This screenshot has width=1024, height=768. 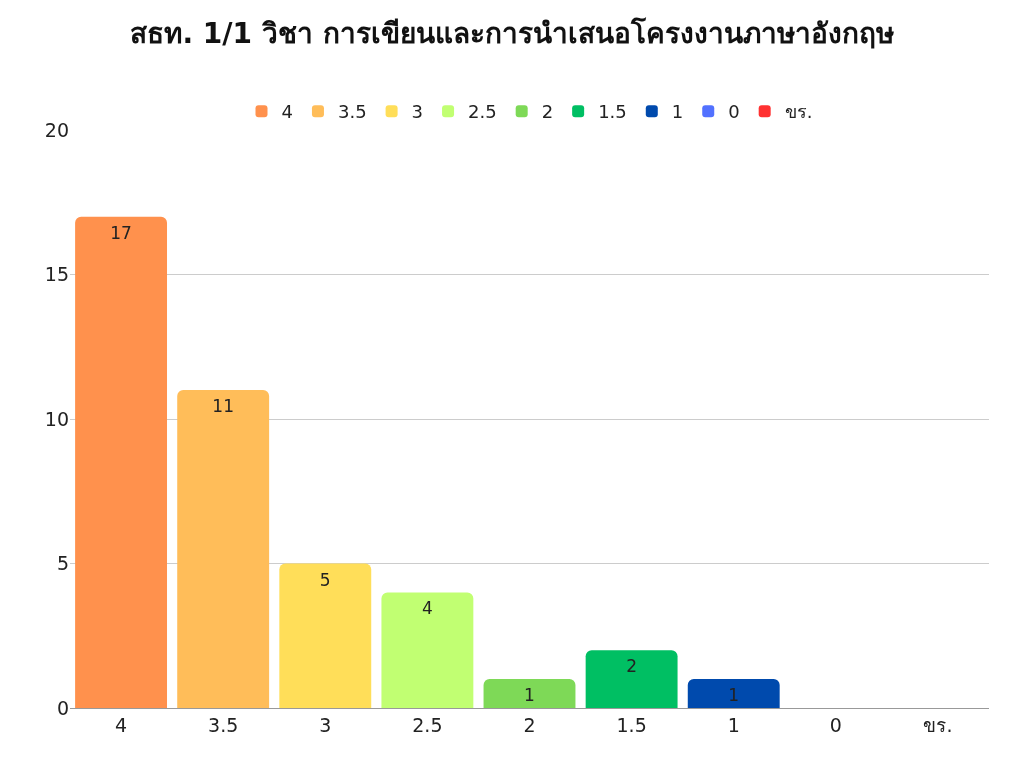 I want to click on x-tick-label: 4, so click(x=121, y=724).